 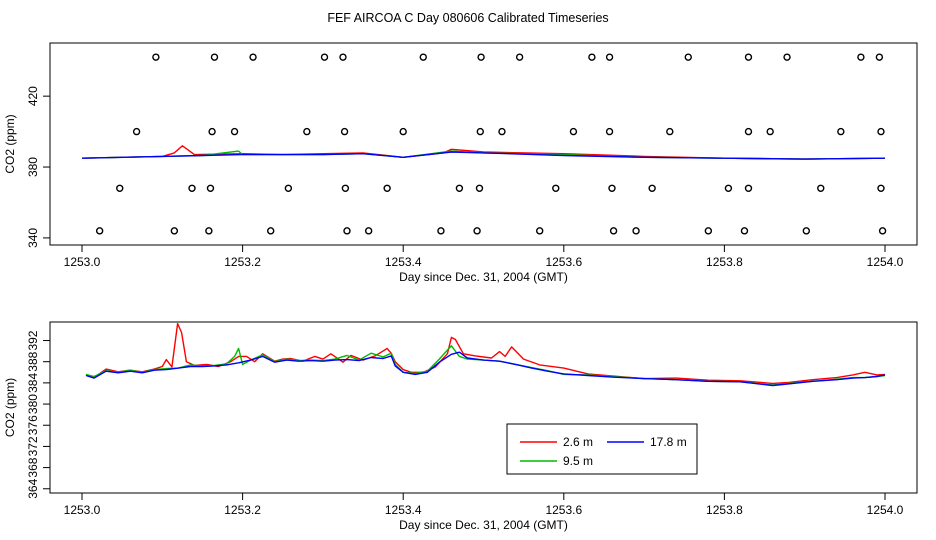 What do you see at coordinates (578, 461) in the screenshot?
I see `legend-label: 9.5 m` at bounding box center [578, 461].